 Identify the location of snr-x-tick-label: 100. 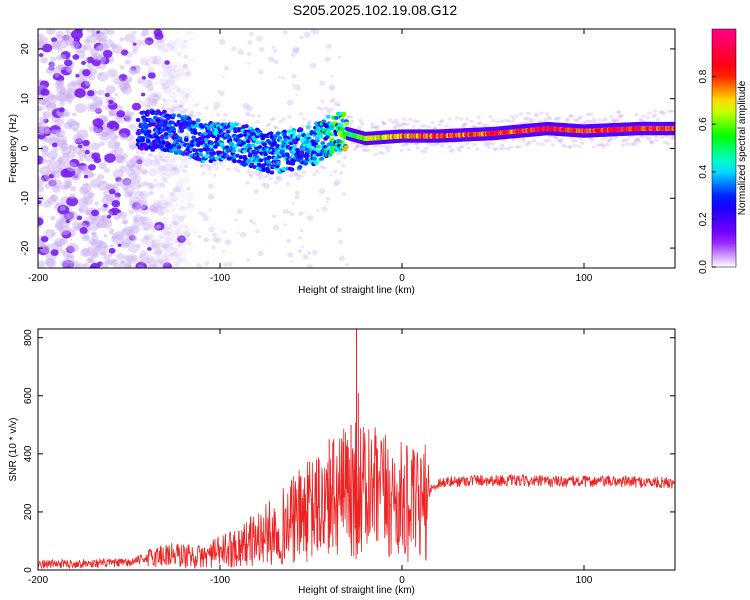
(584, 580).